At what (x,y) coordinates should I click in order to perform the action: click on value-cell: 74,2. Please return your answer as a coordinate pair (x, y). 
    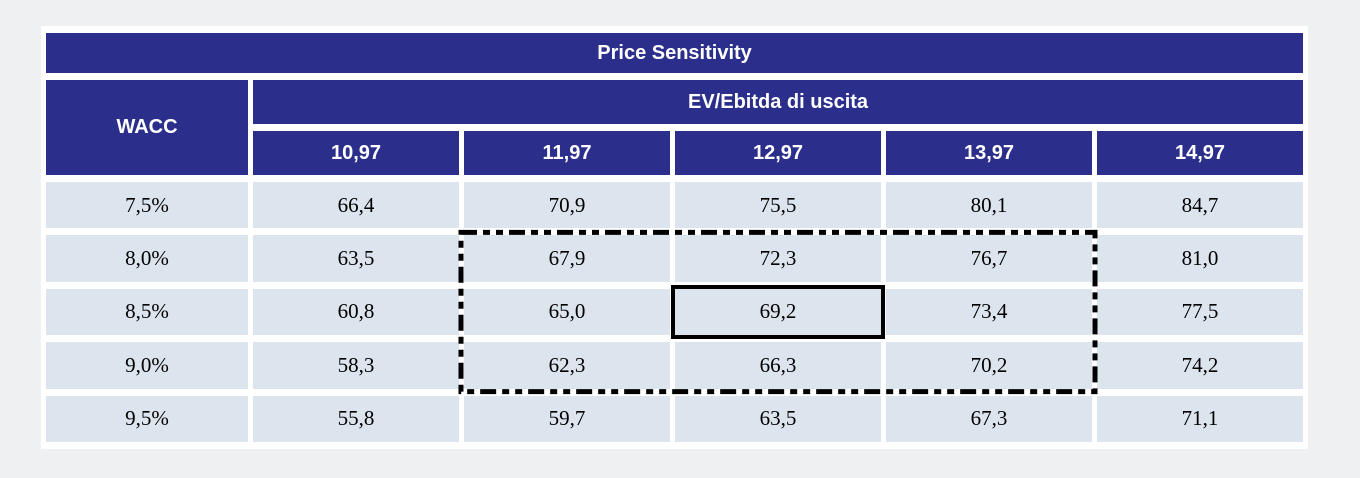
    Looking at the image, I should click on (1200, 365).